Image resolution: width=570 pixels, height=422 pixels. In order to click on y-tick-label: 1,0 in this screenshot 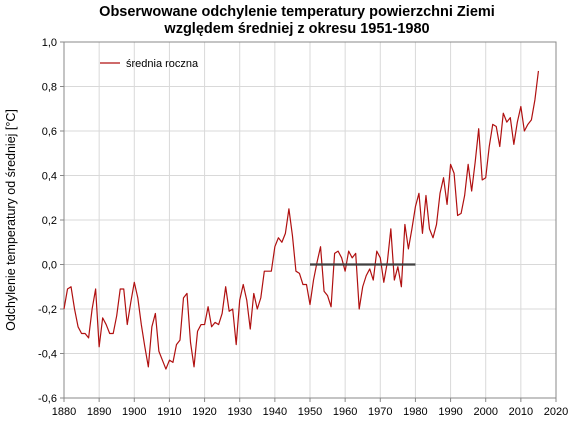, I will do `click(49, 43)`.